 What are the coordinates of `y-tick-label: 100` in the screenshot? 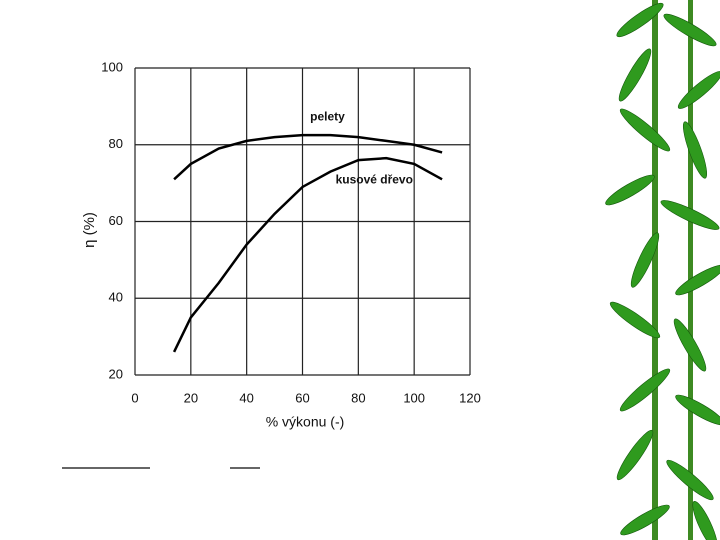 It's located at (112, 66).